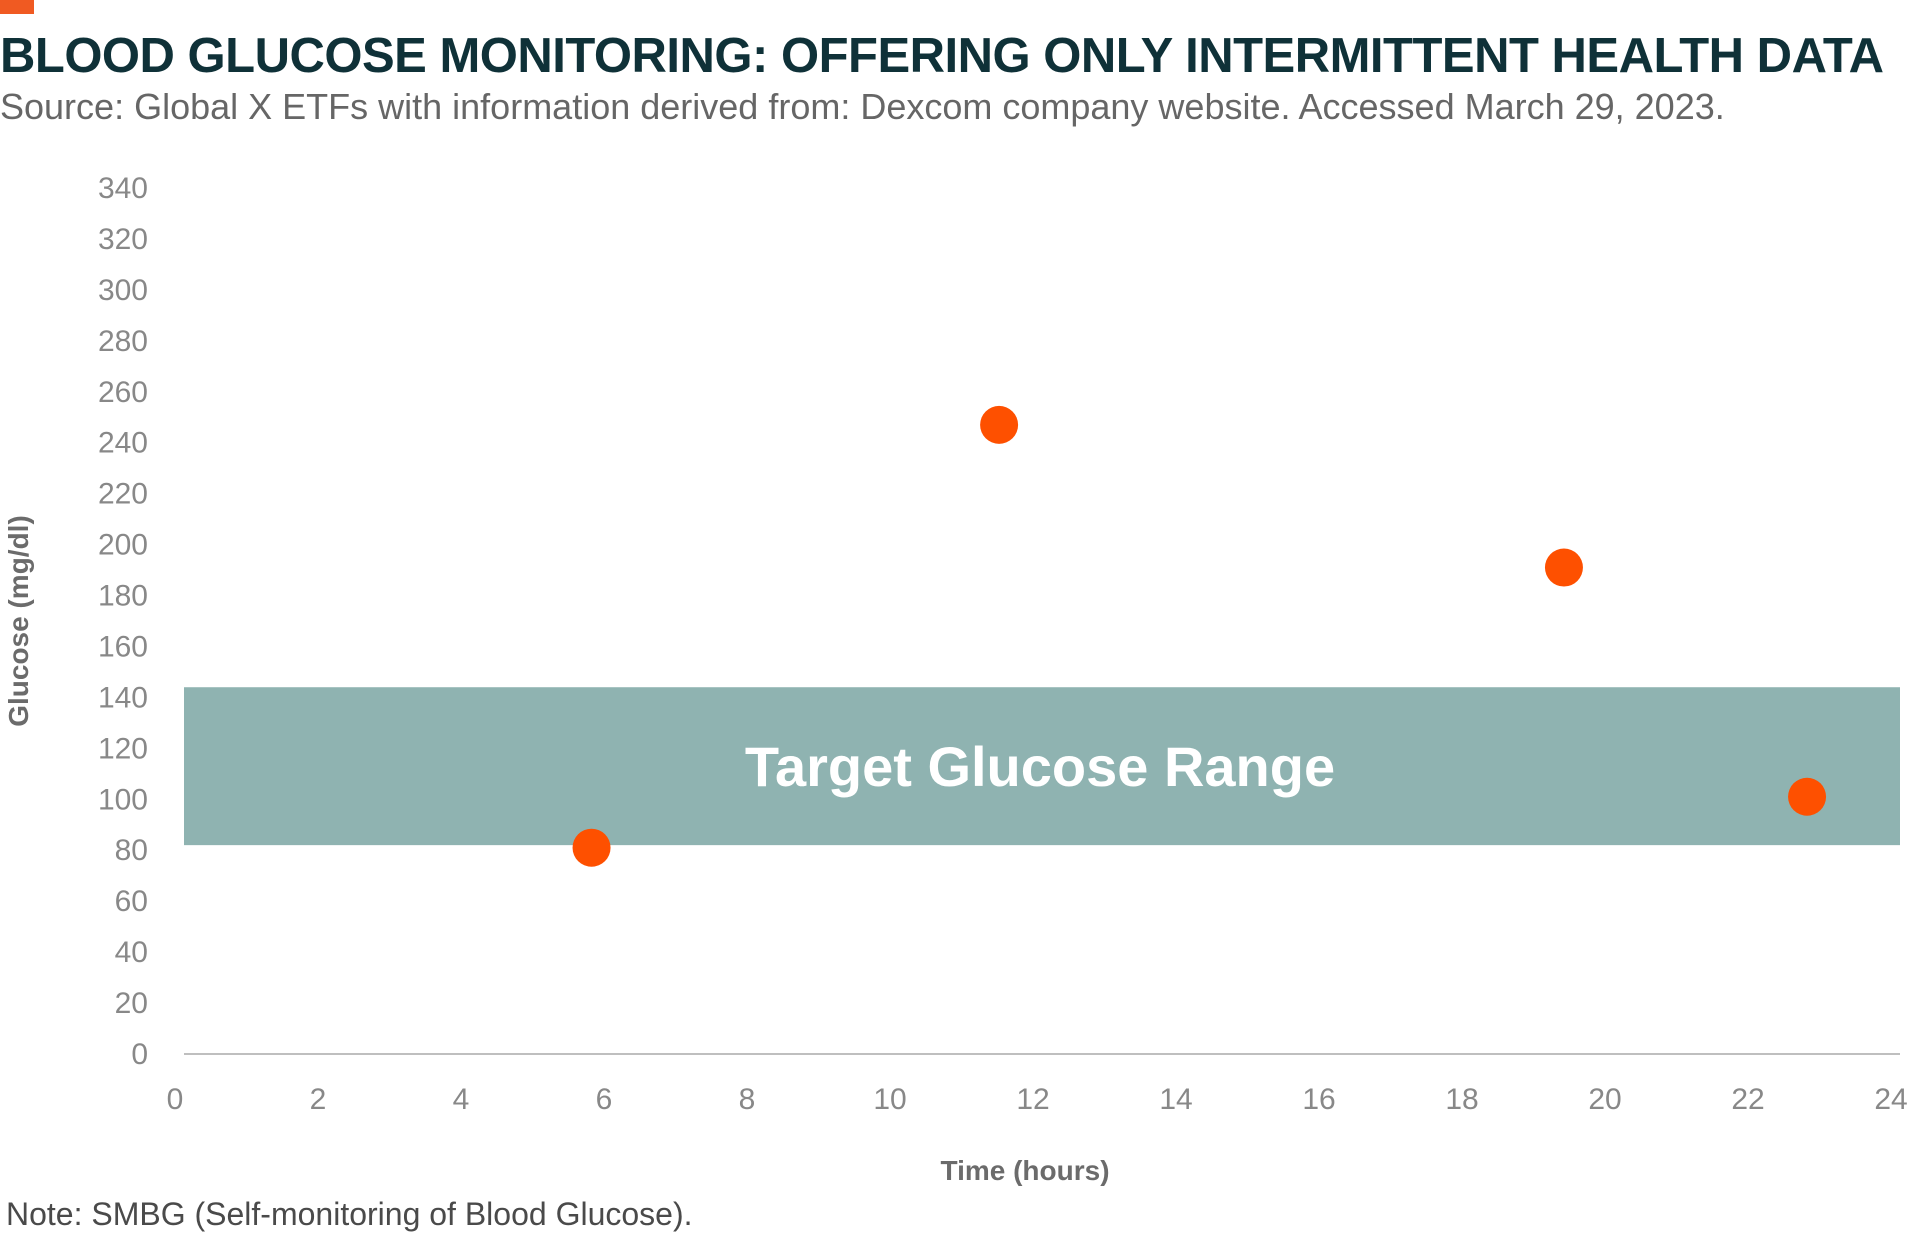  I want to click on x-tick-label: 18, so click(1461, 1099).